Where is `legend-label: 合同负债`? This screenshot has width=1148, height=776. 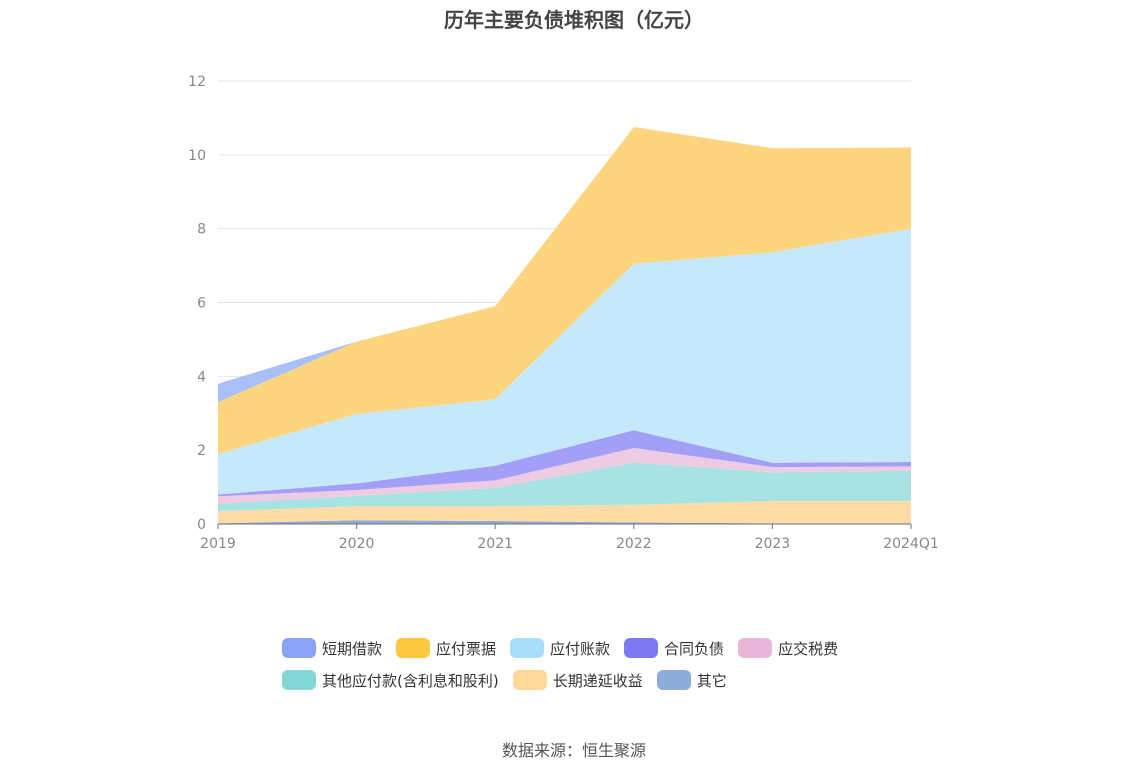
legend-label: 合同负债 is located at coordinates (694, 648).